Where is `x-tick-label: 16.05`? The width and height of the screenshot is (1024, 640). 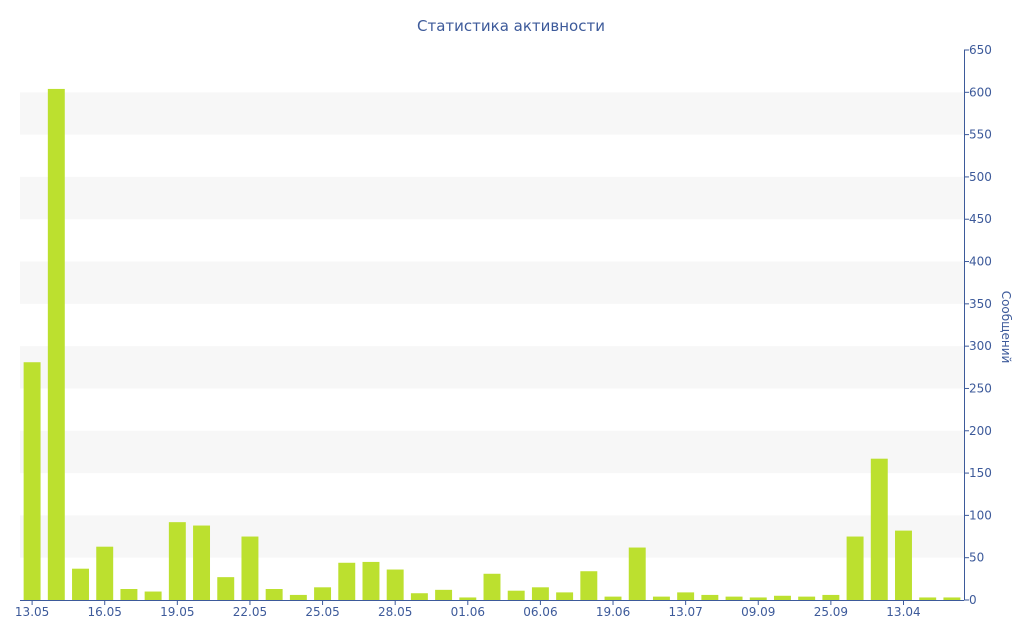
x-tick-label: 16.05 is located at coordinates (105, 612).